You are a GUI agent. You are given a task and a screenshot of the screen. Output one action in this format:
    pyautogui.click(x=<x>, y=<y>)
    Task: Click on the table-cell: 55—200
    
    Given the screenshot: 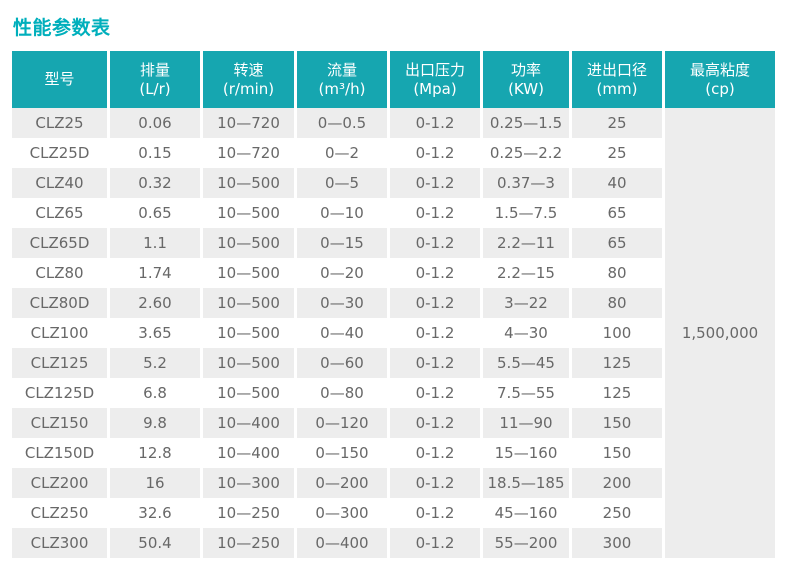 What is the action you would take?
    pyautogui.click(x=526, y=543)
    